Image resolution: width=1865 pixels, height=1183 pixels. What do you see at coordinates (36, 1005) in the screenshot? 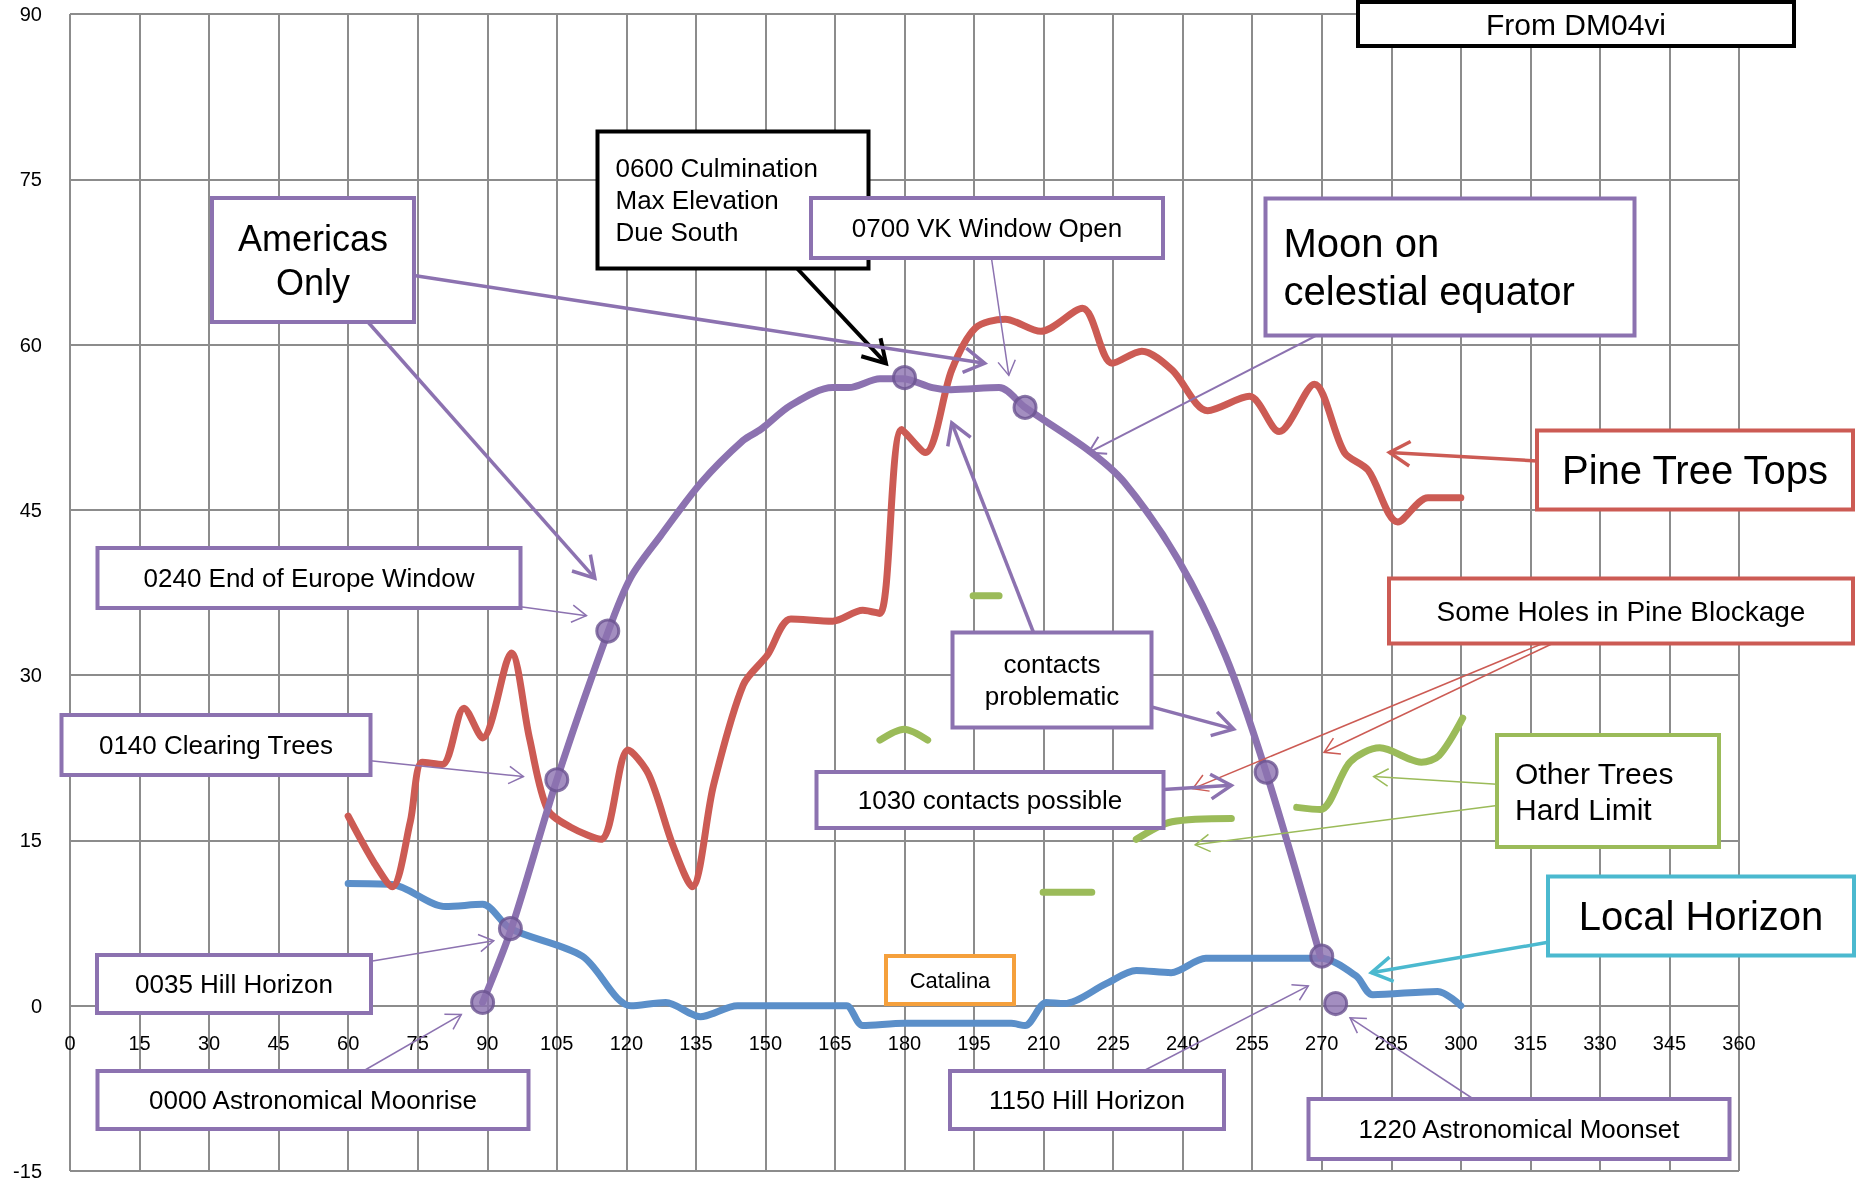
I see `y-tick-label: 0` at bounding box center [36, 1005].